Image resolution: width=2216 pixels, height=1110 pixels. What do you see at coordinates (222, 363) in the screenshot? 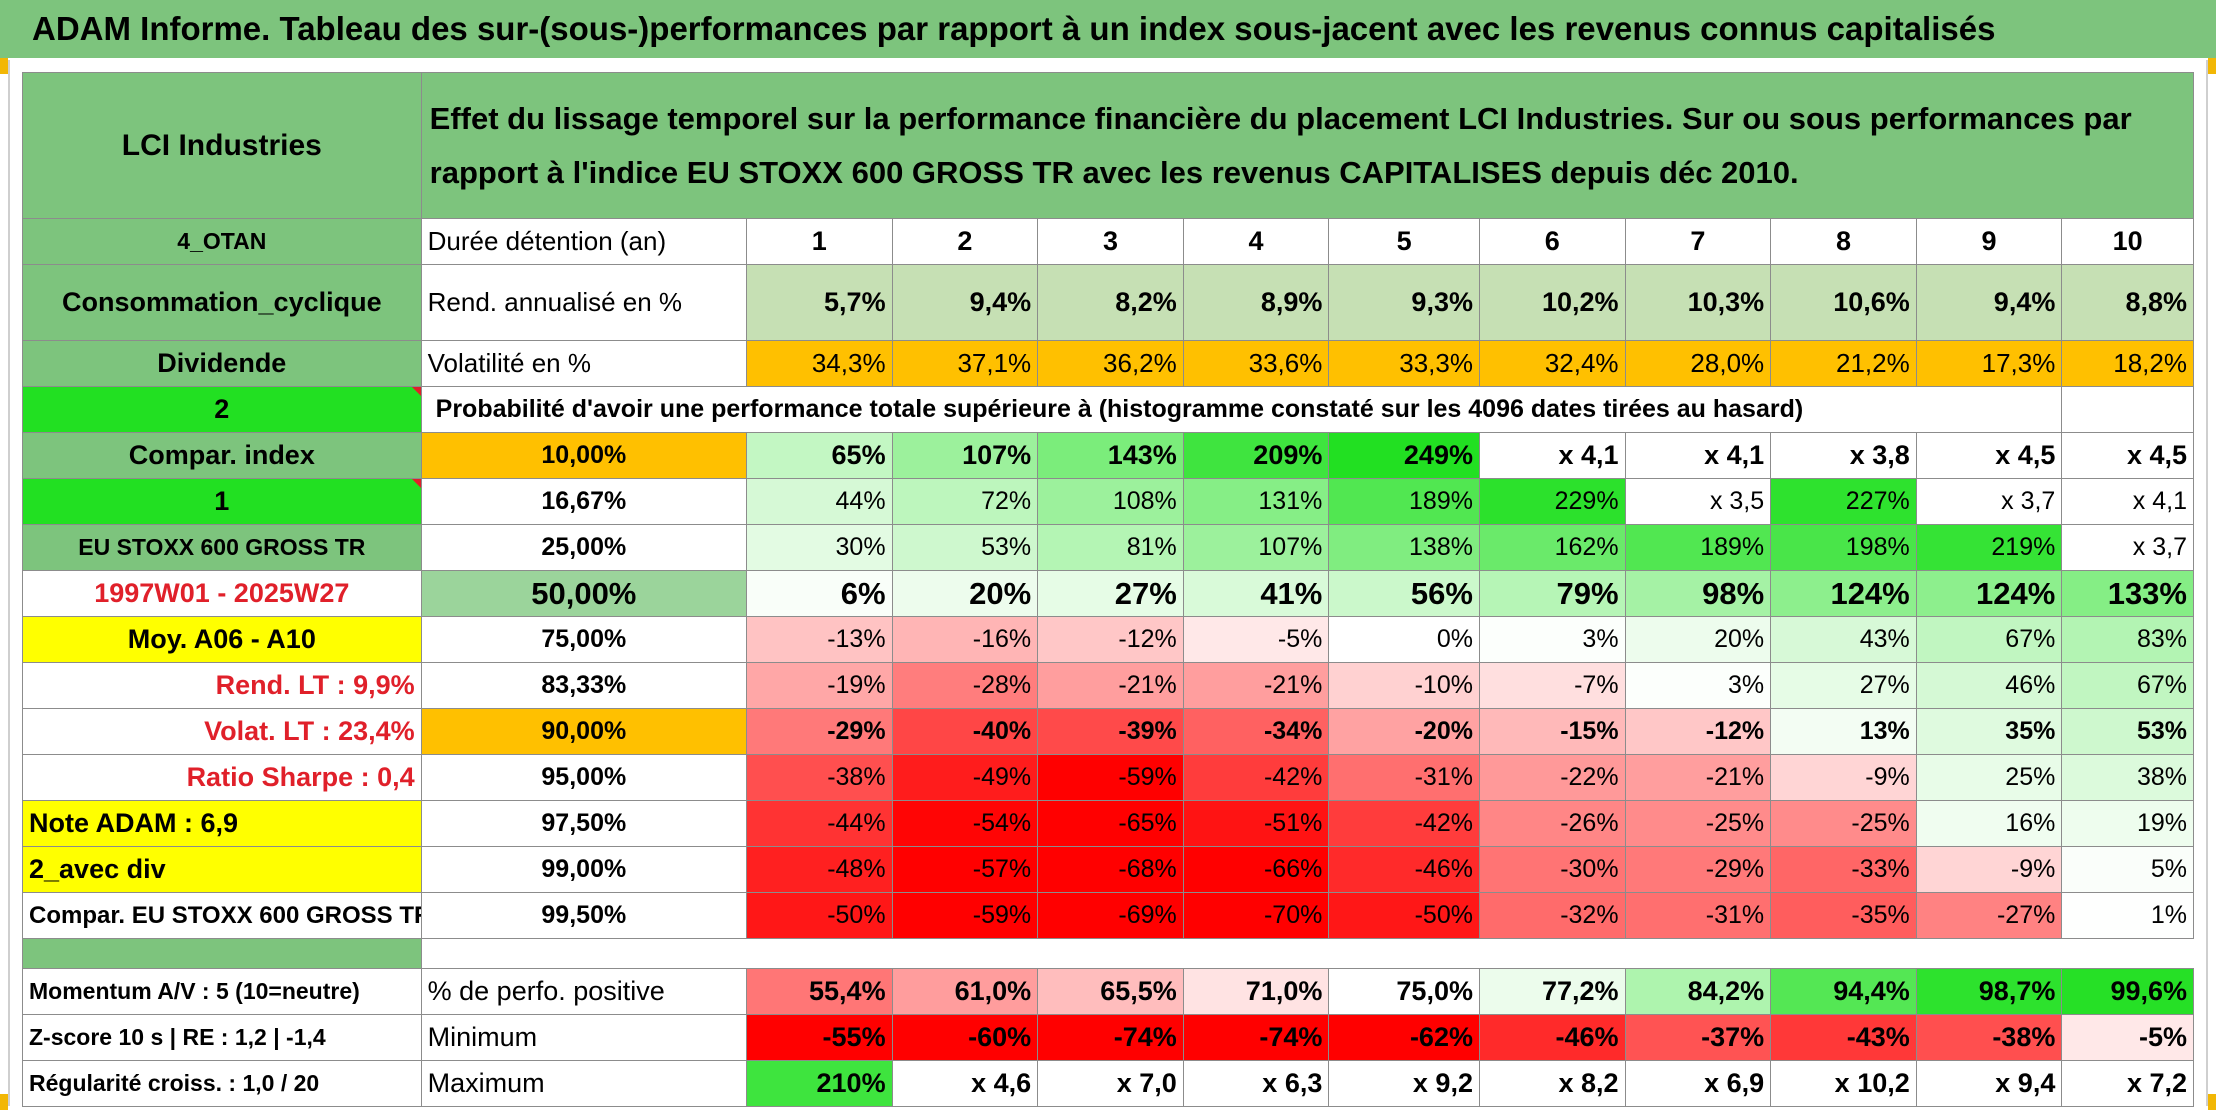
I see `type-label: Dividende` at bounding box center [222, 363].